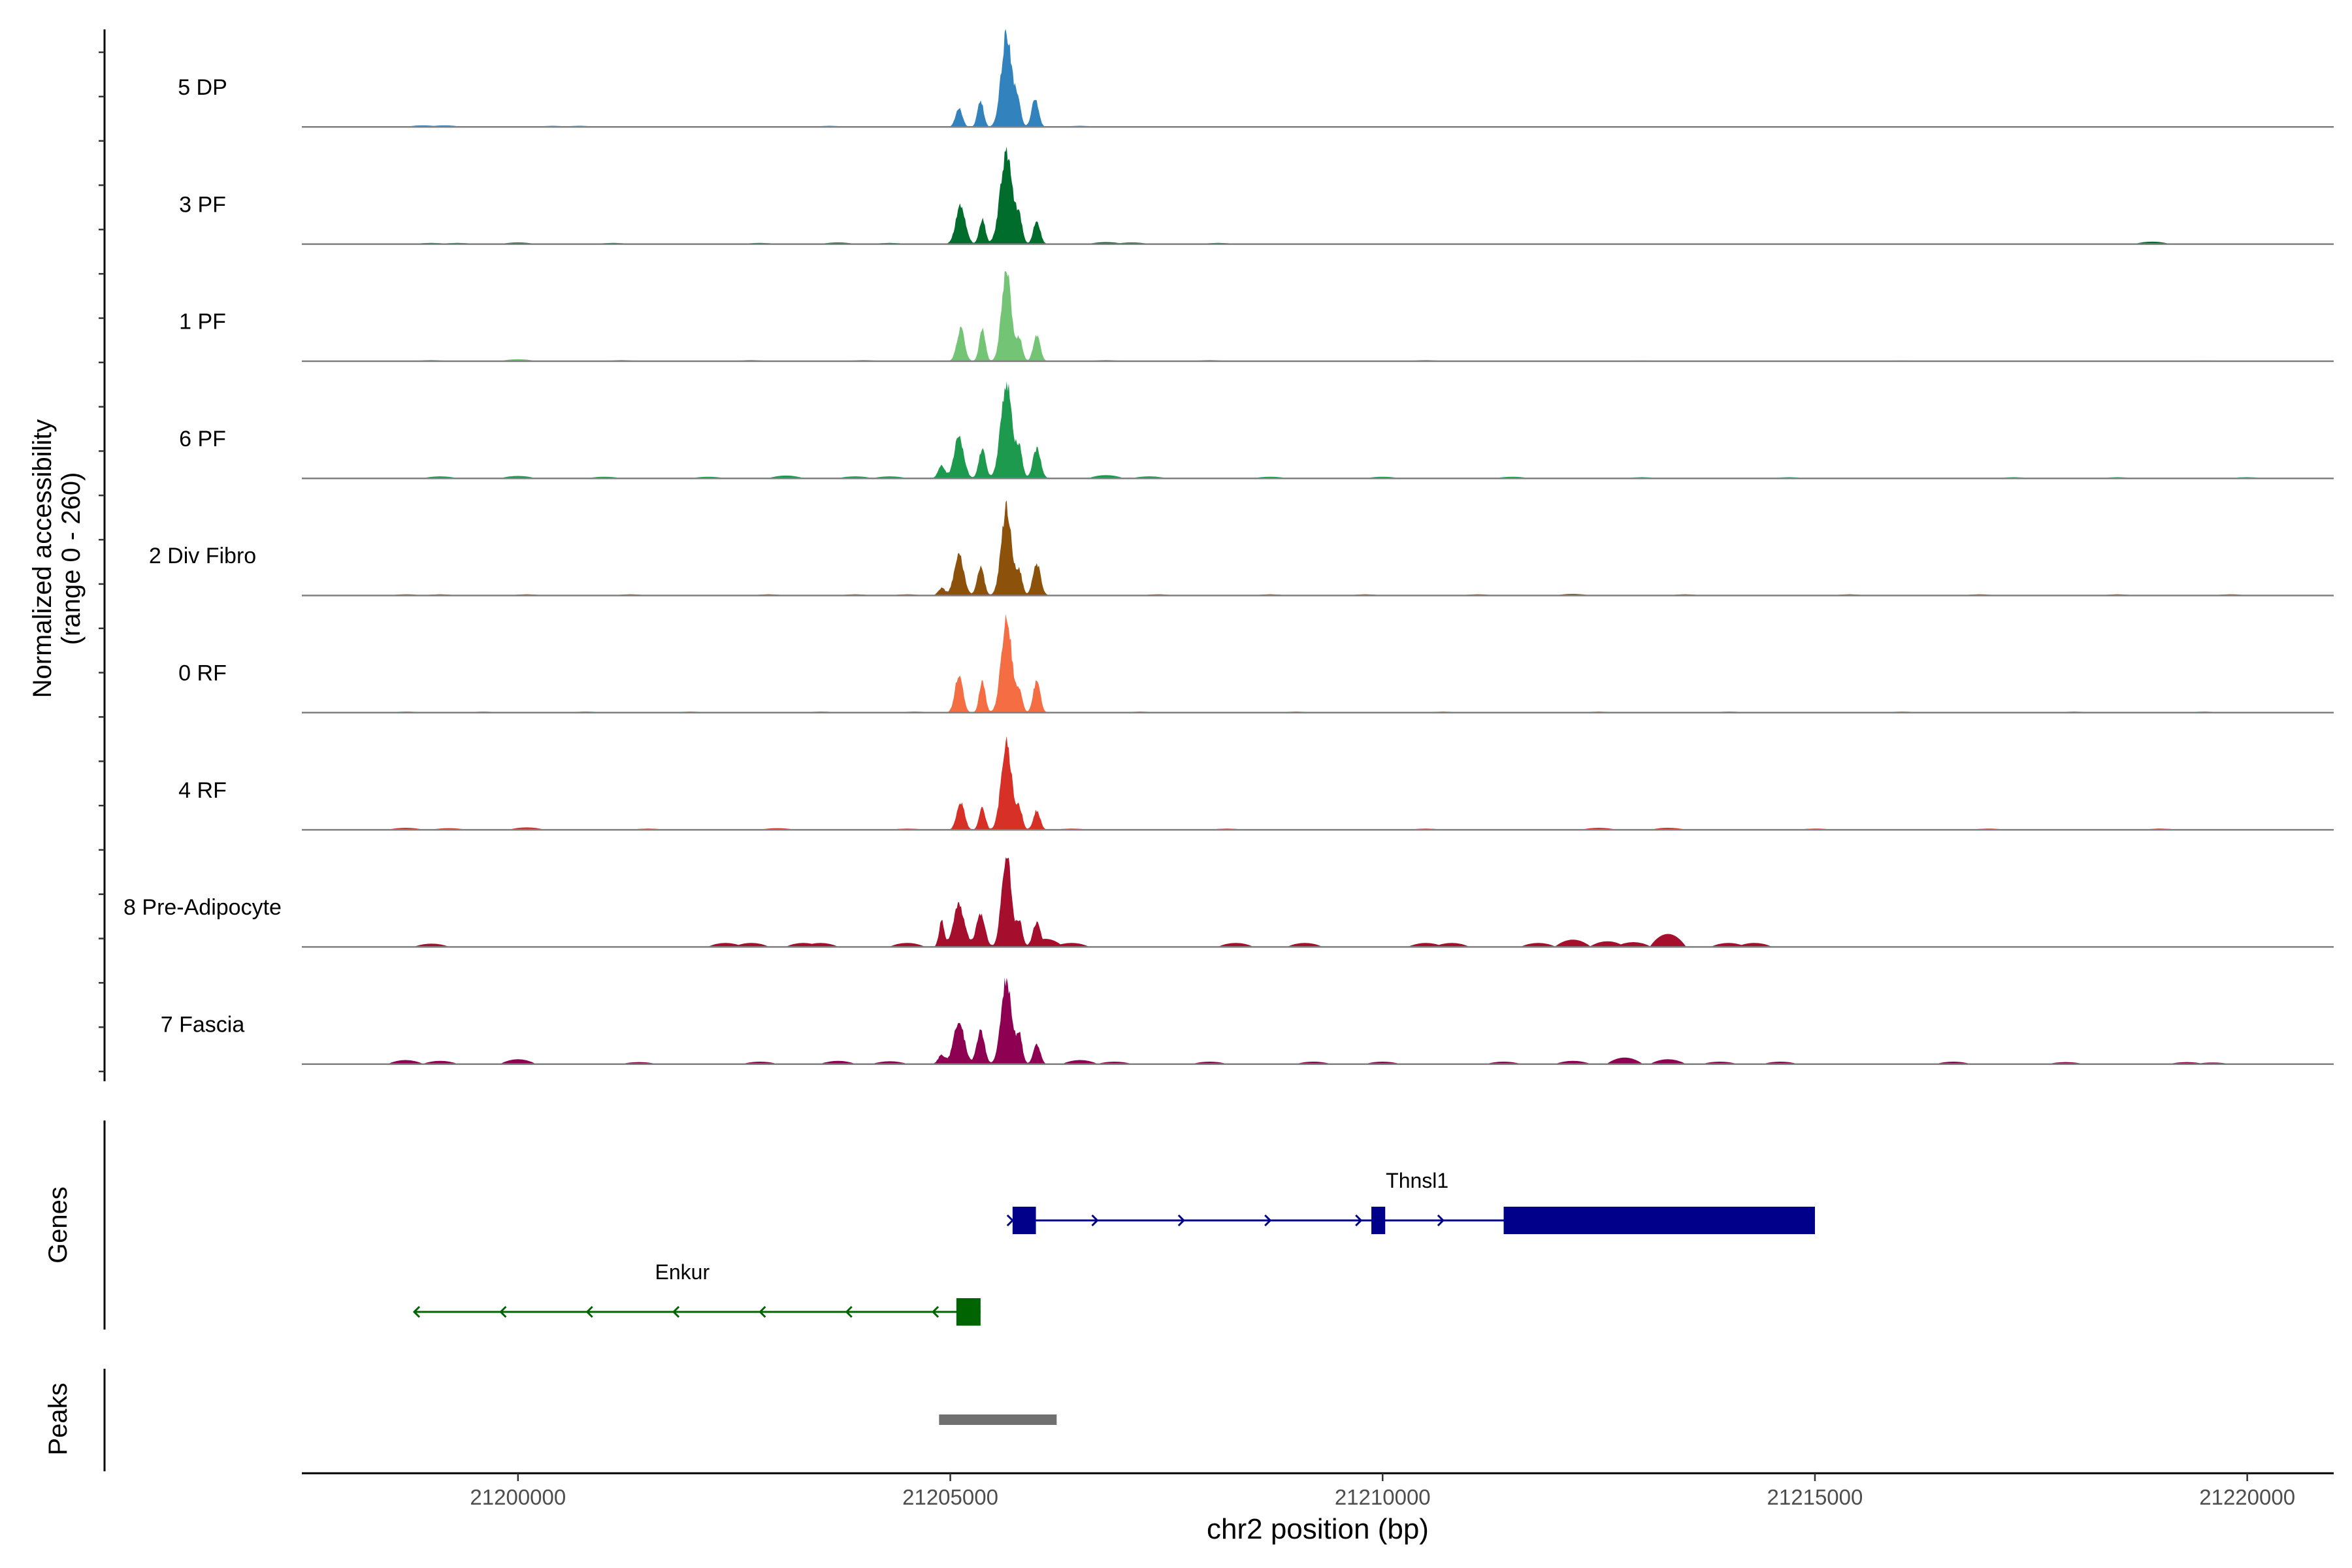 This screenshot has height=1568, width=2352. I want to click on track-label: 5 DP, so click(202, 87).